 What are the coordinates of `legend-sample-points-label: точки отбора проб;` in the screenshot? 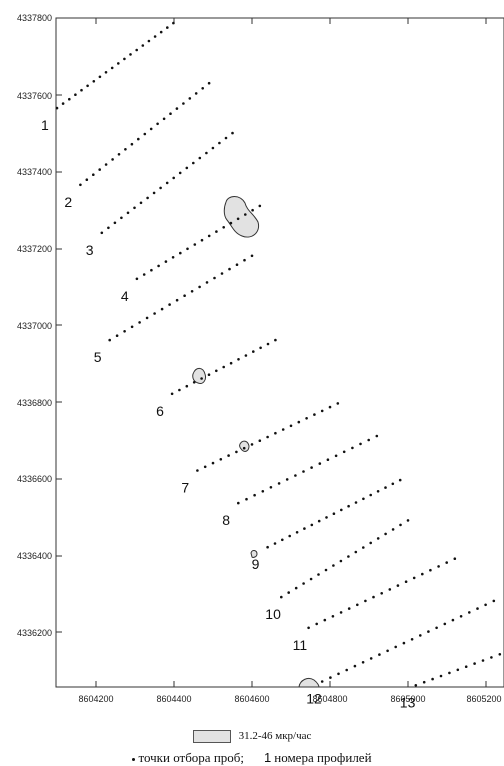 It's located at (191, 757).